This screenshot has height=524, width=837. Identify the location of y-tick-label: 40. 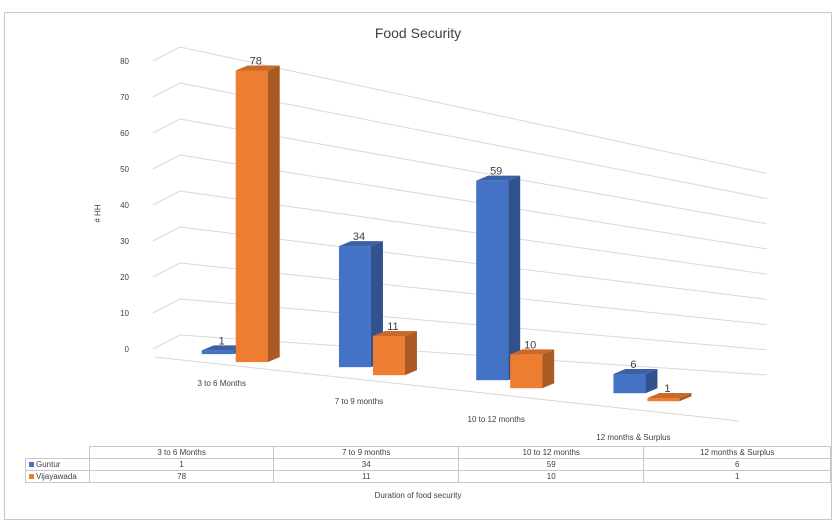
(124, 205).